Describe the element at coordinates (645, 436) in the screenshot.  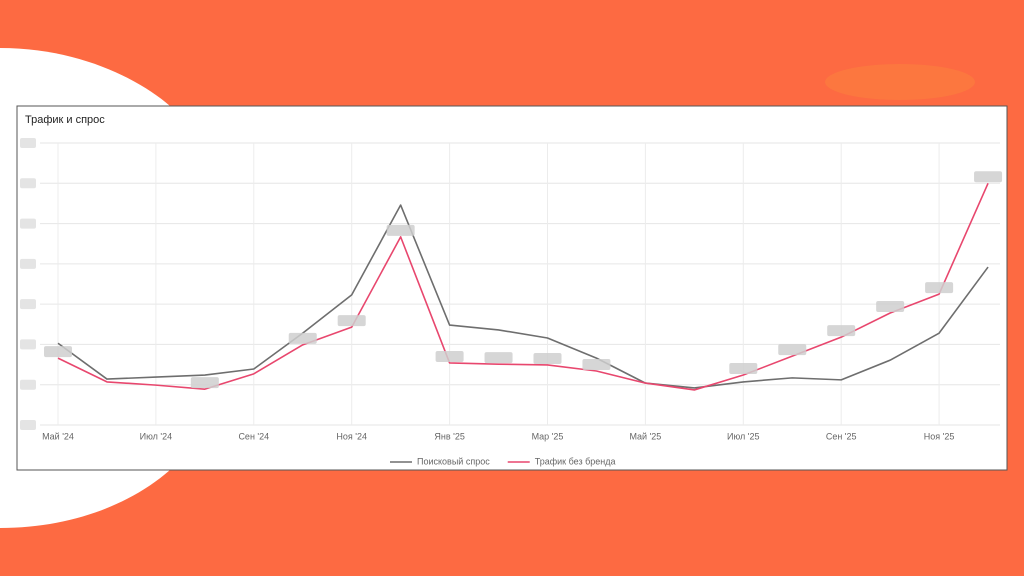
I see `x-tick-label: Май '25` at that location.